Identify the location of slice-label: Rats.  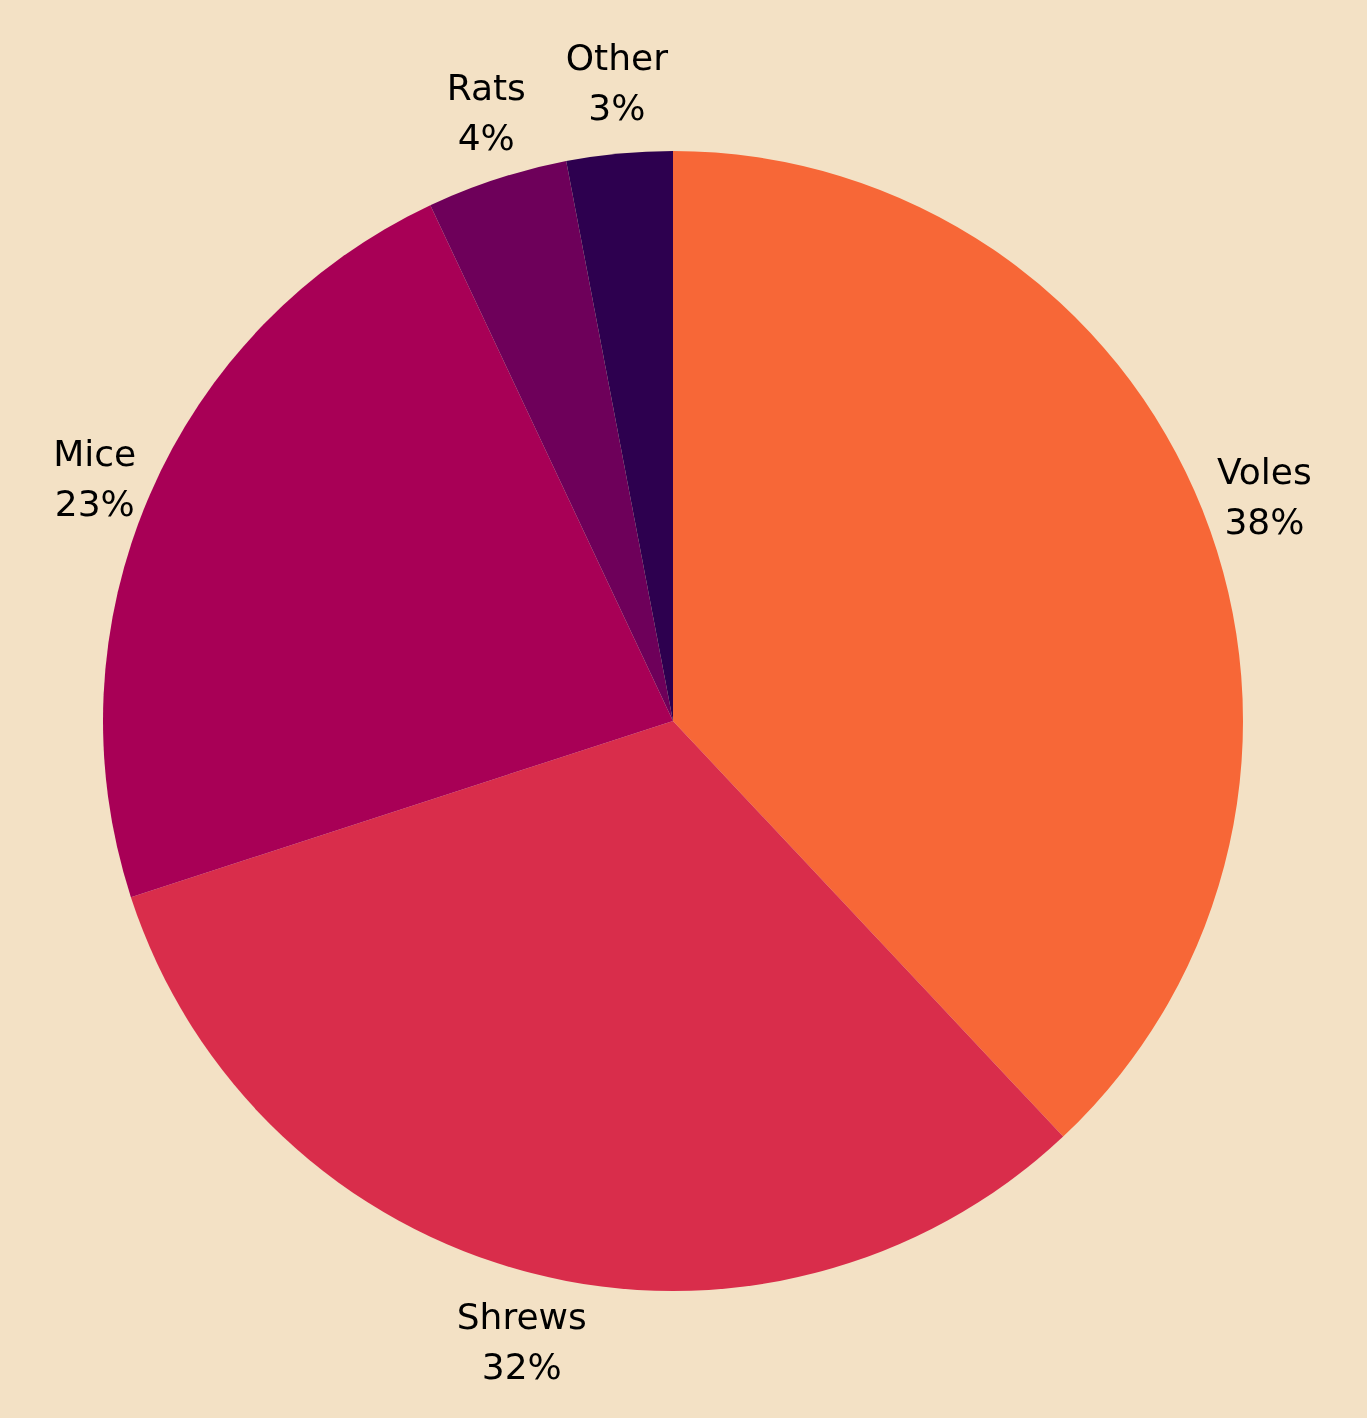
(486, 88).